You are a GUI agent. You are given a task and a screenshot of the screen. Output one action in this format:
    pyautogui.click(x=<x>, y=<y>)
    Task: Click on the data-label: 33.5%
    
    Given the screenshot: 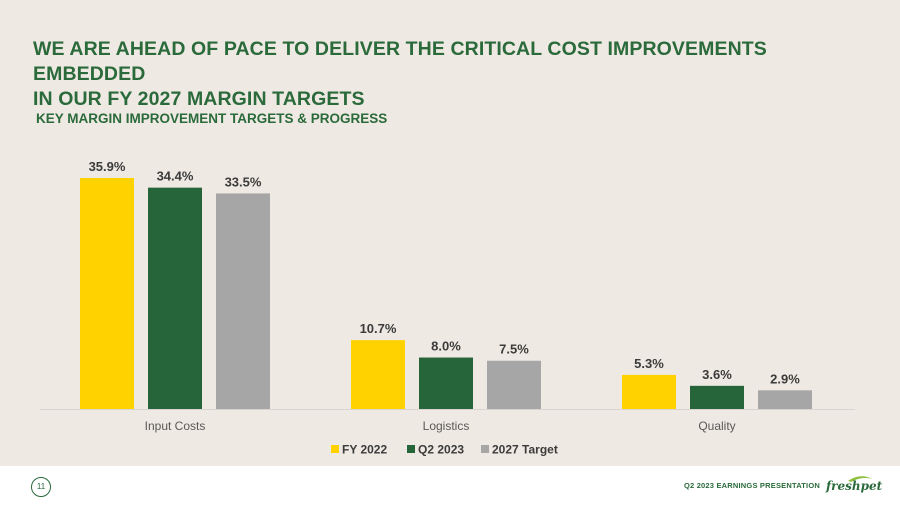 What is the action you would take?
    pyautogui.click(x=243, y=181)
    